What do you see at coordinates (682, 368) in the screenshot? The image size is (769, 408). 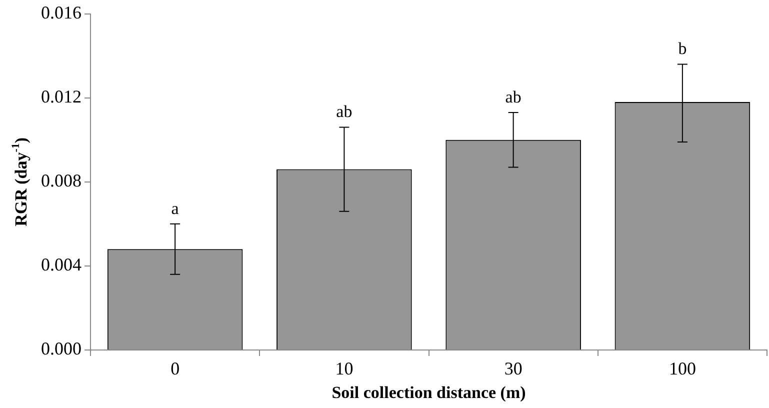 I see `x-tick-label: 100` at bounding box center [682, 368].